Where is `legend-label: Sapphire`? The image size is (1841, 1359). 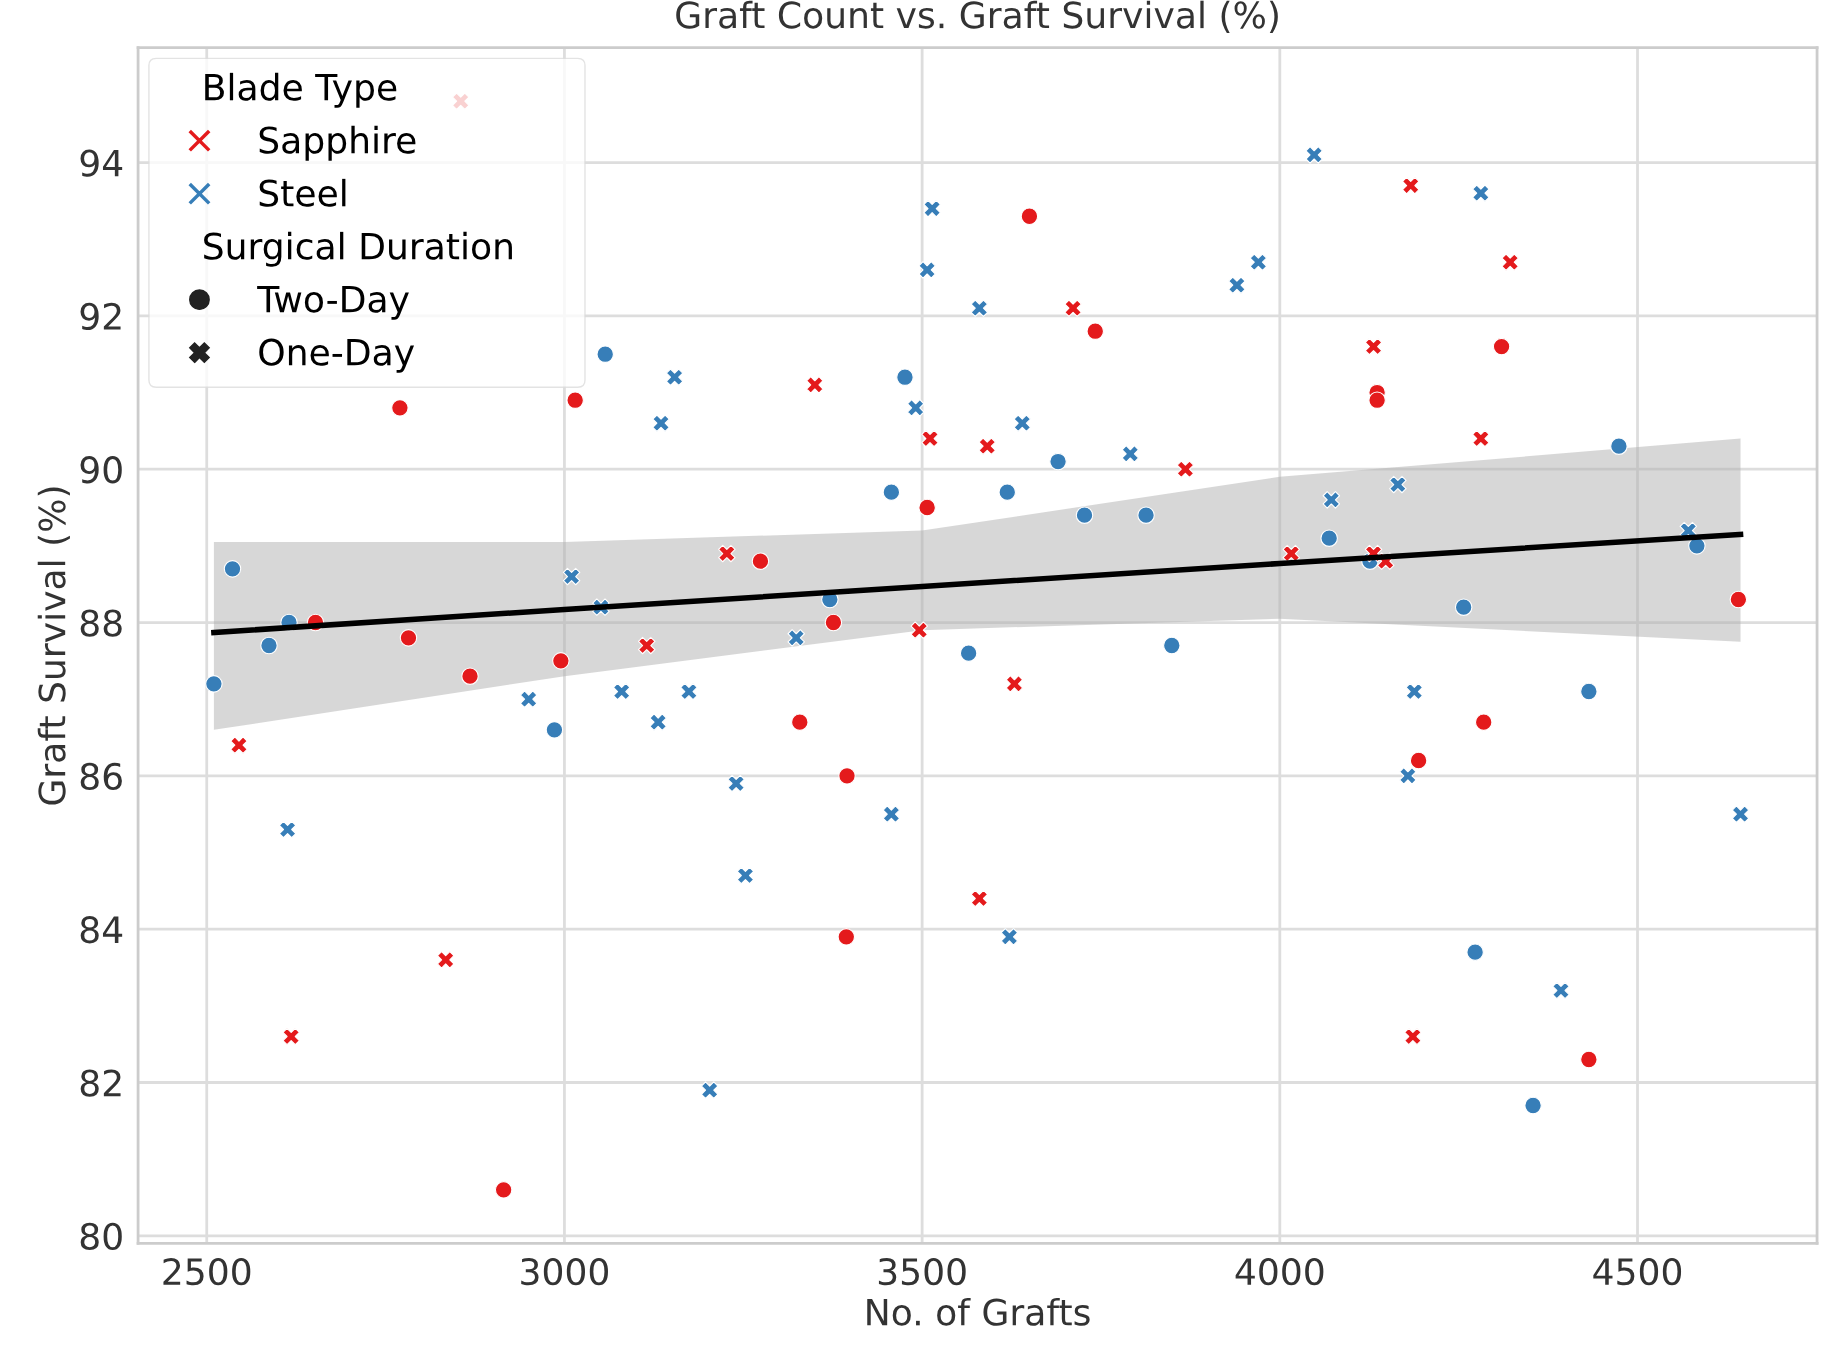
legend-label: Sapphire is located at coordinates (337, 143).